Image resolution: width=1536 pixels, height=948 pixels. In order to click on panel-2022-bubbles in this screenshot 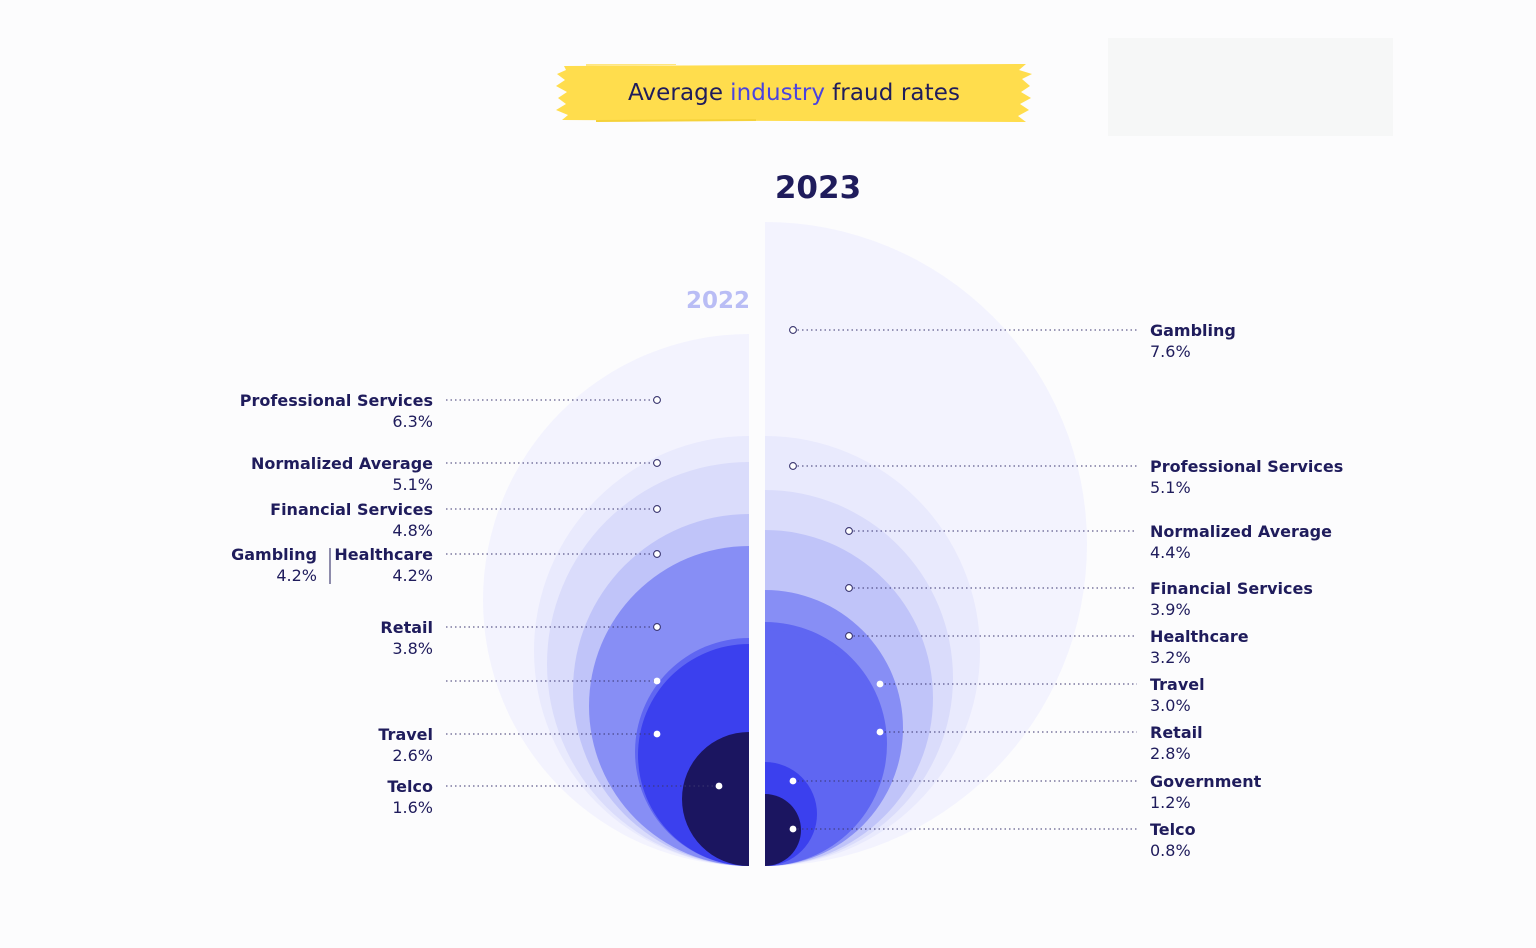, I will do `click(616, 600)`.